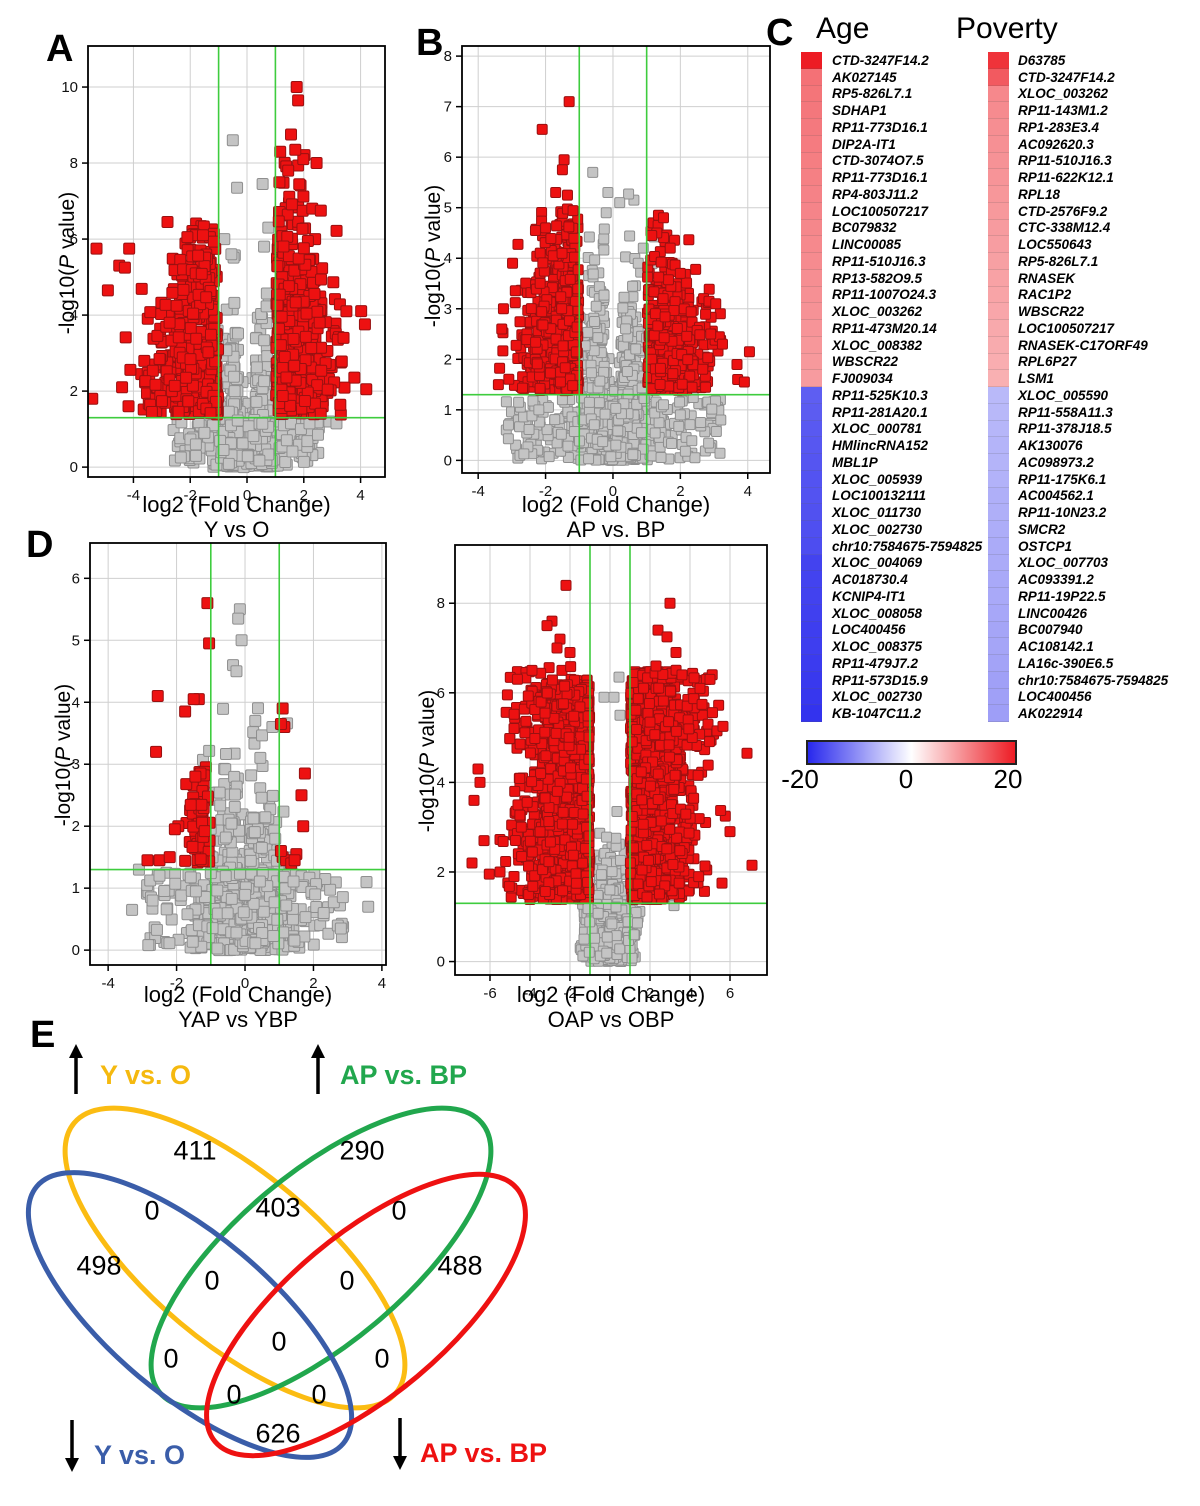 The image size is (1200, 1506). What do you see at coordinates (616, 504) in the screenshot?
I see `x-axis-label-b: log2 (Fold Change)` at bounding box center [616, 504].